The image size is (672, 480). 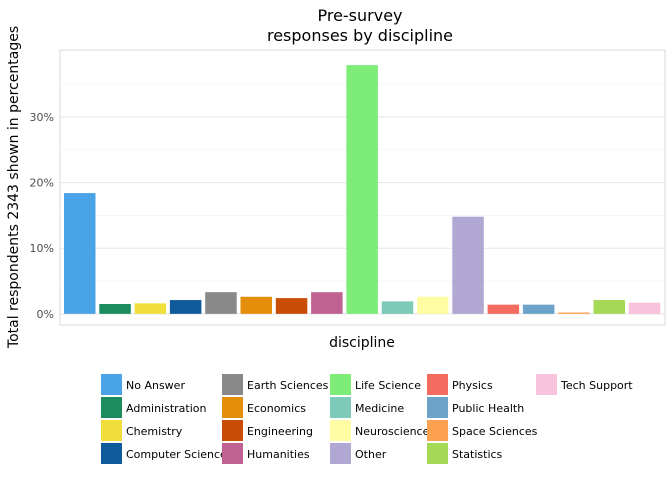 What do you see at coordinates (232, 453) in the screenshot?
I see `legend-key-humanities` at bounding box center [232, 453].